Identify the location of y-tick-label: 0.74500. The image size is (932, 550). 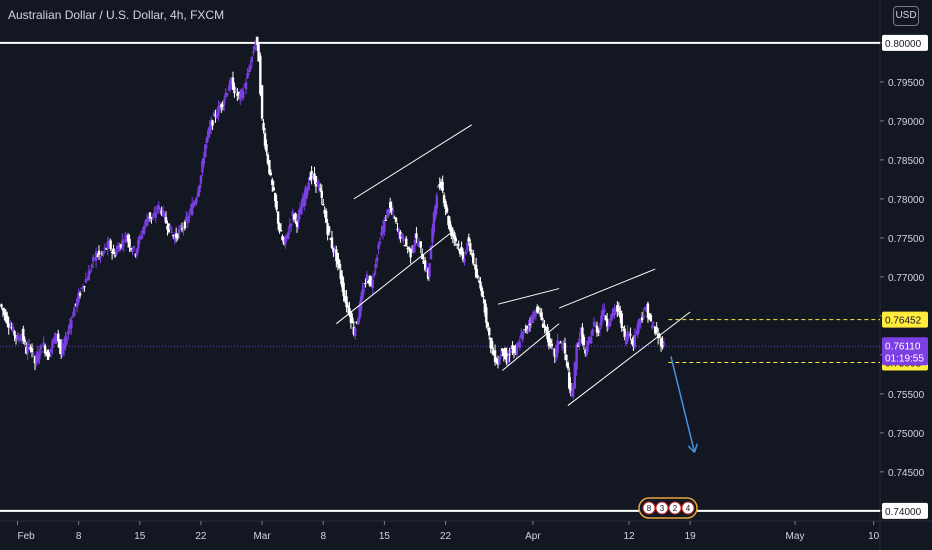
(906, 473).